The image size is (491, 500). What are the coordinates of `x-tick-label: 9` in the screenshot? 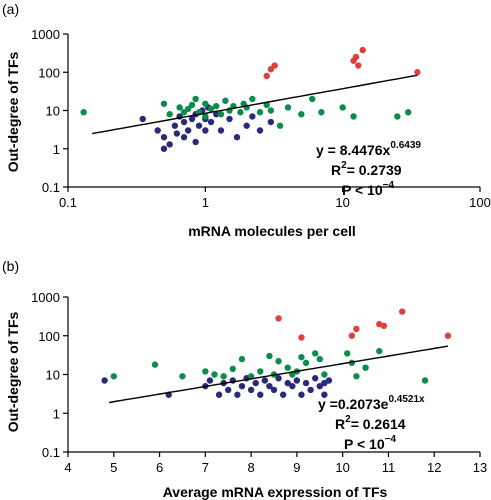 It's located at (296, 467).